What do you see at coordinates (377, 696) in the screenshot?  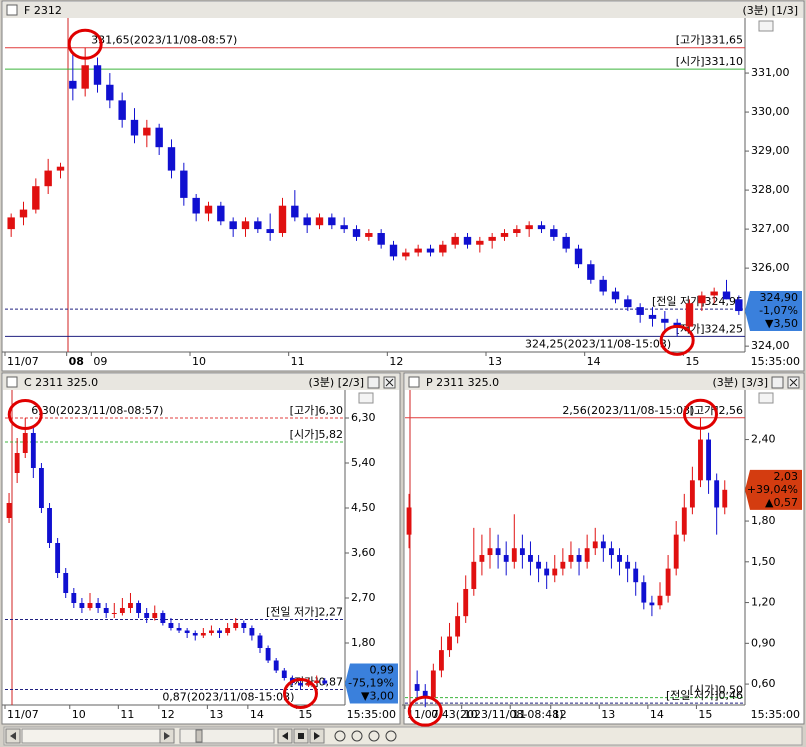 I see `current-price-label: ▼3,00` at bounding box center [377, 696].